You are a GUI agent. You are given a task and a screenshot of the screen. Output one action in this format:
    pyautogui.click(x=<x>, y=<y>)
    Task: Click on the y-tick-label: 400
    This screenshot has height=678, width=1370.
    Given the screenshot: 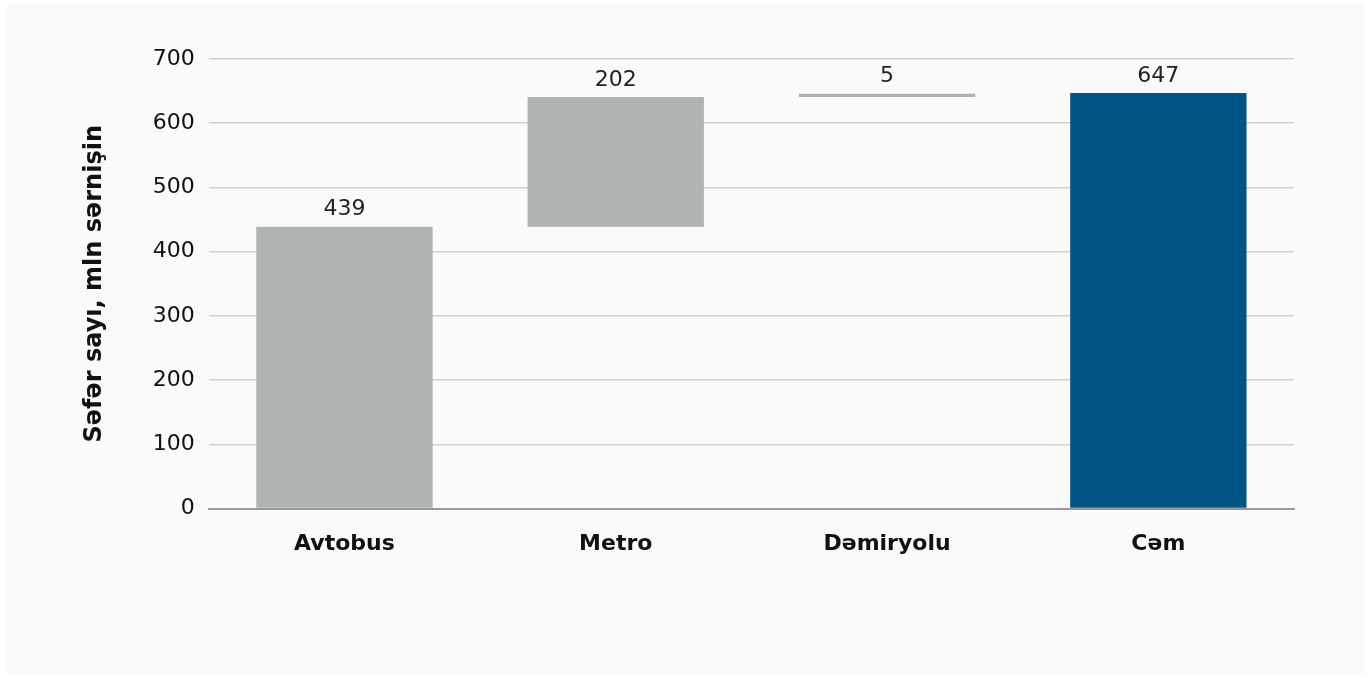 What is the action you would take?
    pyautogui.click(x=173, y=250)
    